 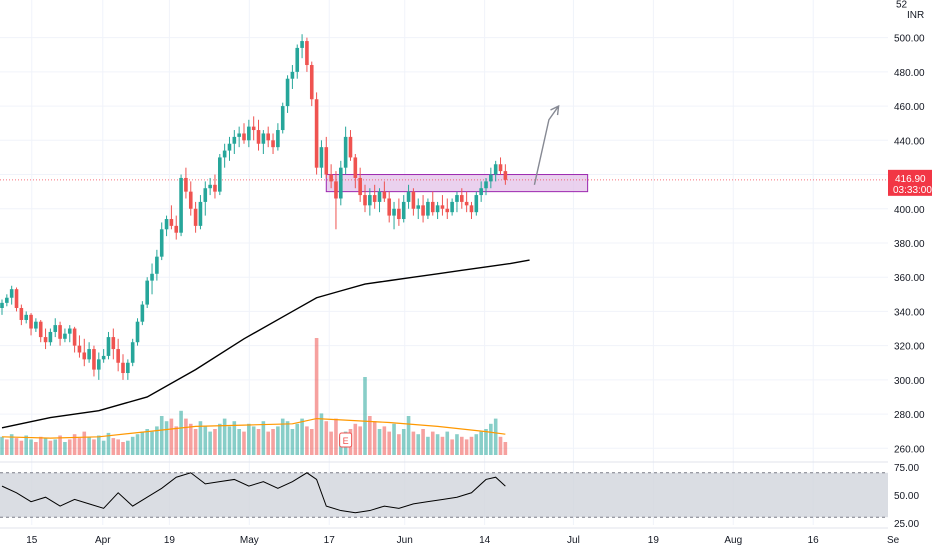 What do you see at coordinates (249, 540) in the screenshot?
I see `time-tick-label: May` at bounding box center [249, 540].